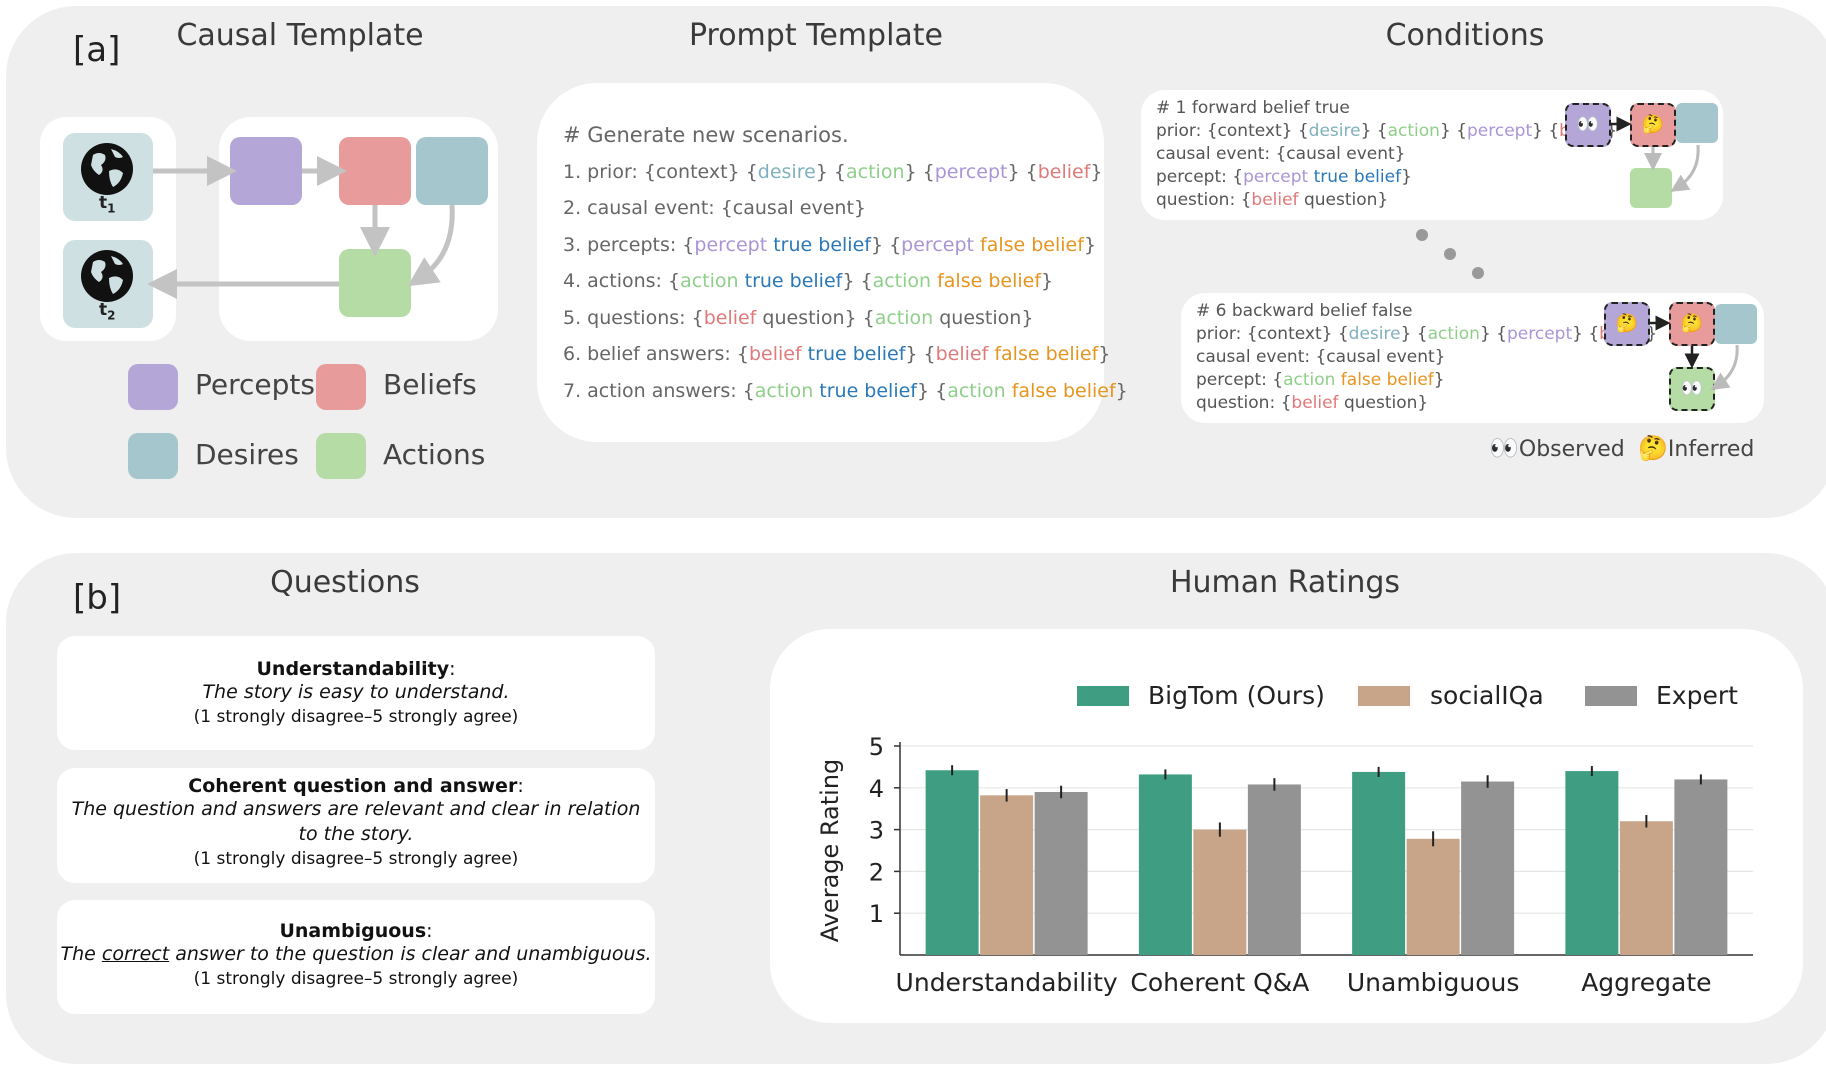  I want to click on question-title: Coherent question and answer:, so click(356, 786).